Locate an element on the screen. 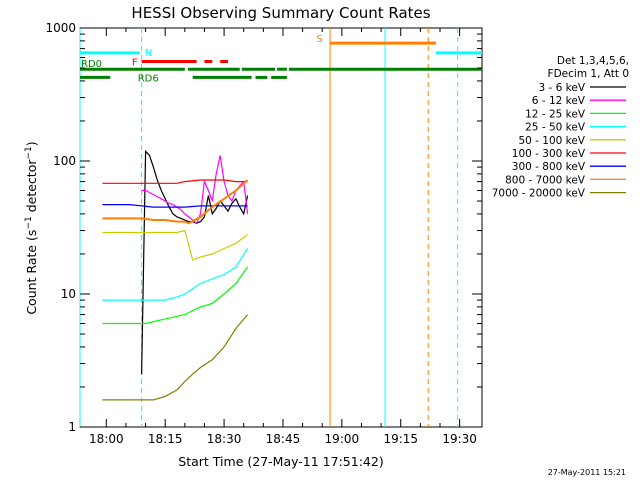  x-tick-label-0: 18:00 is located at coordinates (106, 439).